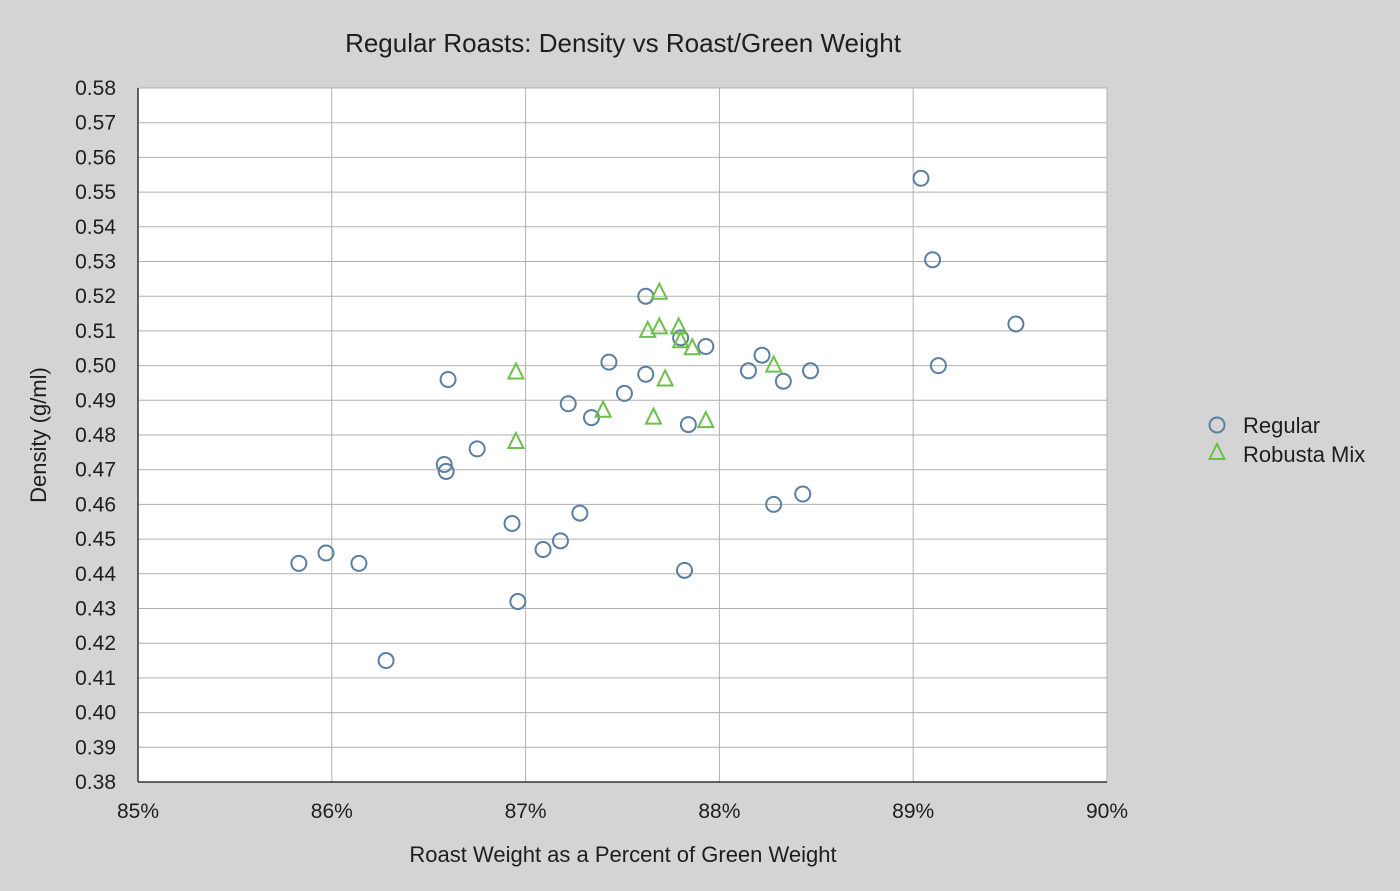 The height and width of the screenshot is (891, 1400). What do you see at coordinates (95, 678) in the screenshot?
I see `y-tick-label: 0.41` at bounding box center [95, 678].